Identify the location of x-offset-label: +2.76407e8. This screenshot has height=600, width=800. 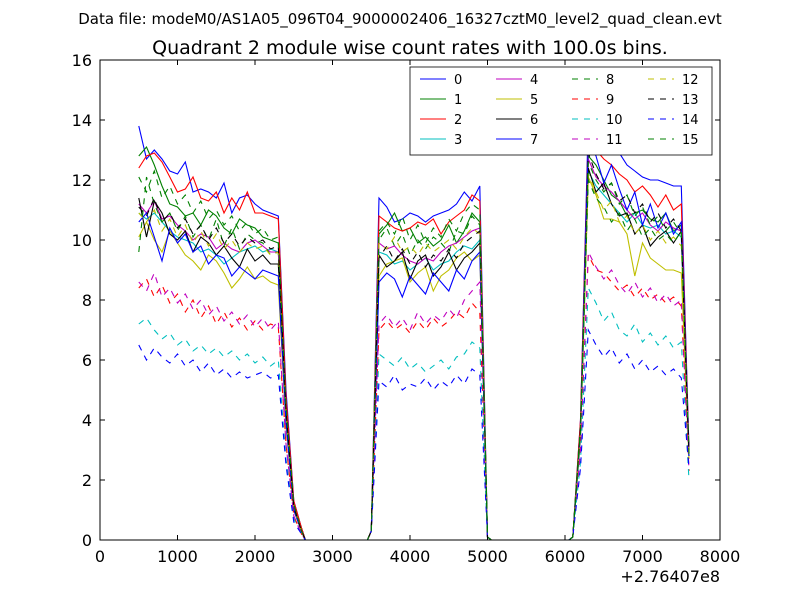
(670, 576).